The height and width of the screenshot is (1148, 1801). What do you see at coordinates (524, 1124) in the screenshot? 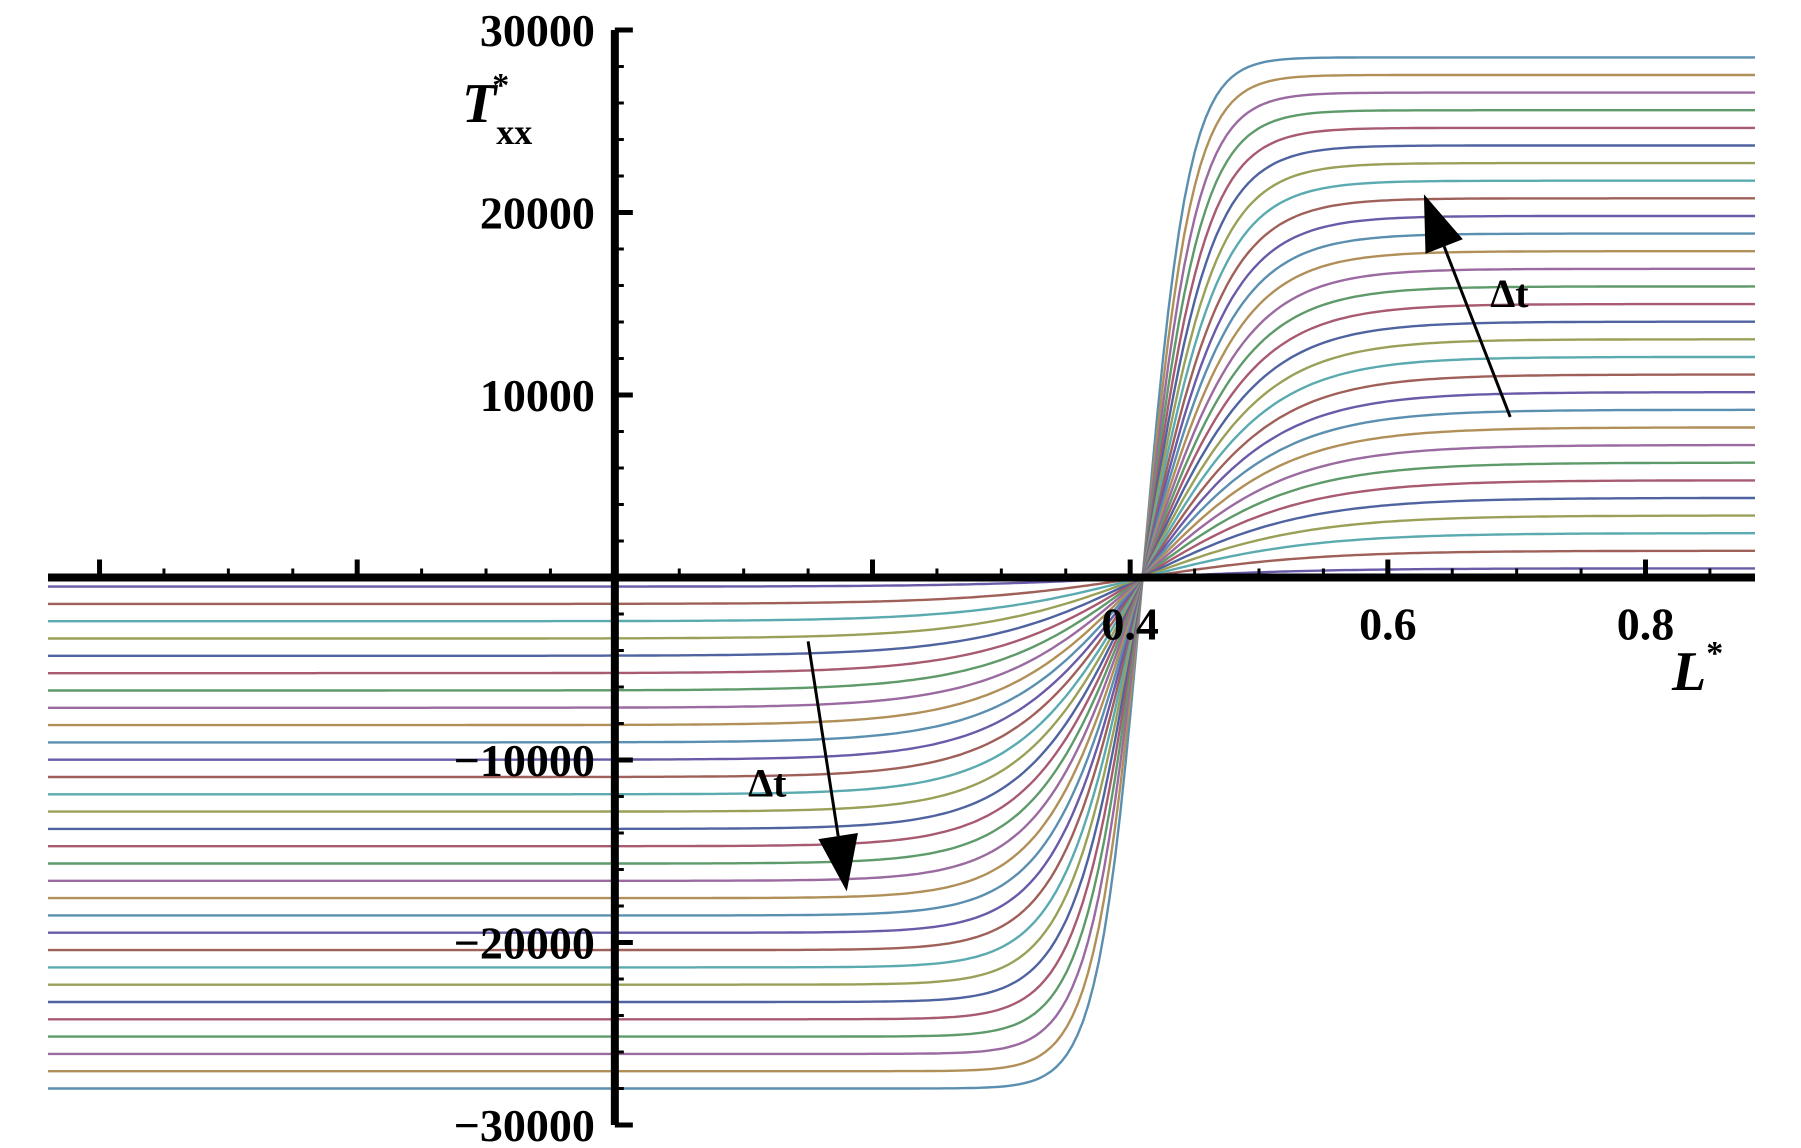
I see `y-tick-label: −30000` at bounding box center [524, 1124].